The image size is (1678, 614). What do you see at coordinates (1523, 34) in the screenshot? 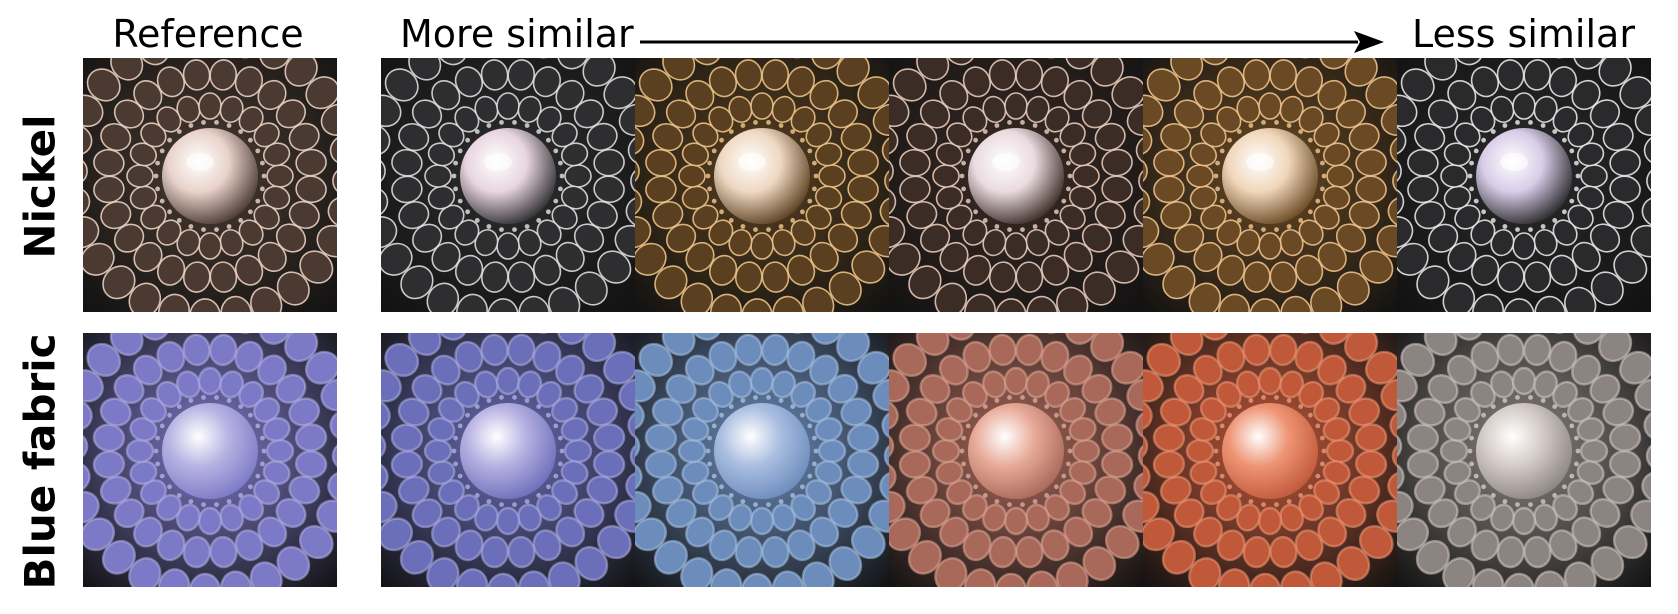
I see `less-similar-label: Less similar` at bounding box center [1523, 34].